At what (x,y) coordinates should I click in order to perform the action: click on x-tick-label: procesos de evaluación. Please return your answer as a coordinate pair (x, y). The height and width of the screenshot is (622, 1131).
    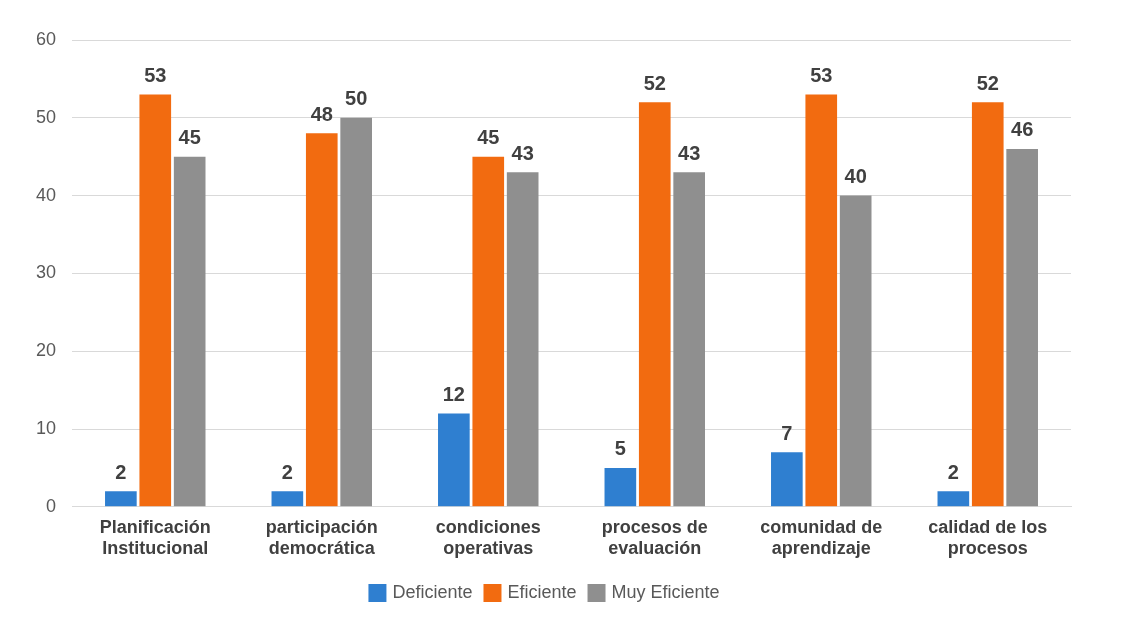
    Looking at the image, I should click on (654, 537).